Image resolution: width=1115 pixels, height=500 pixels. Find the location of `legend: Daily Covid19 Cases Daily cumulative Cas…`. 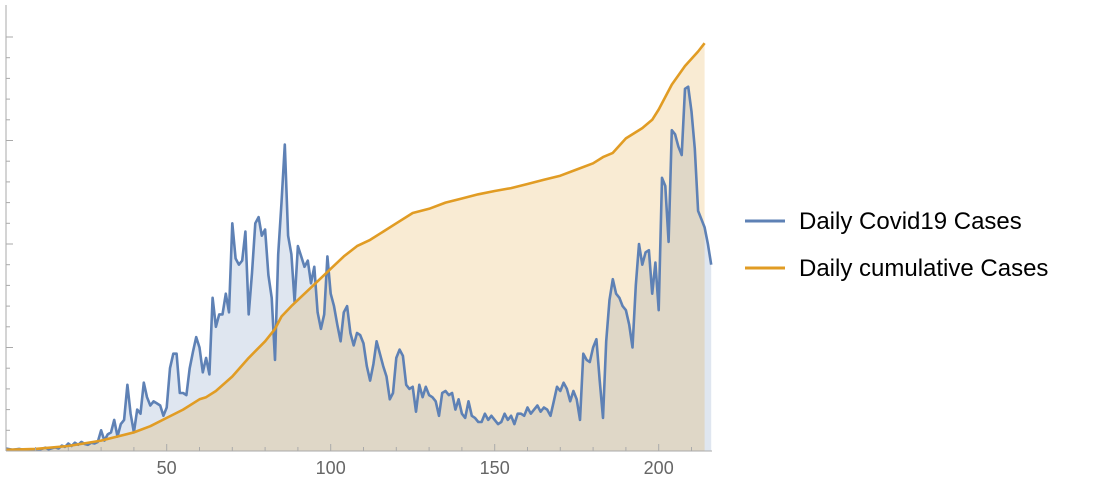

legend: Daily Covid19 Cases Daily cumulative Cas… is located at coordinates (896, 245).